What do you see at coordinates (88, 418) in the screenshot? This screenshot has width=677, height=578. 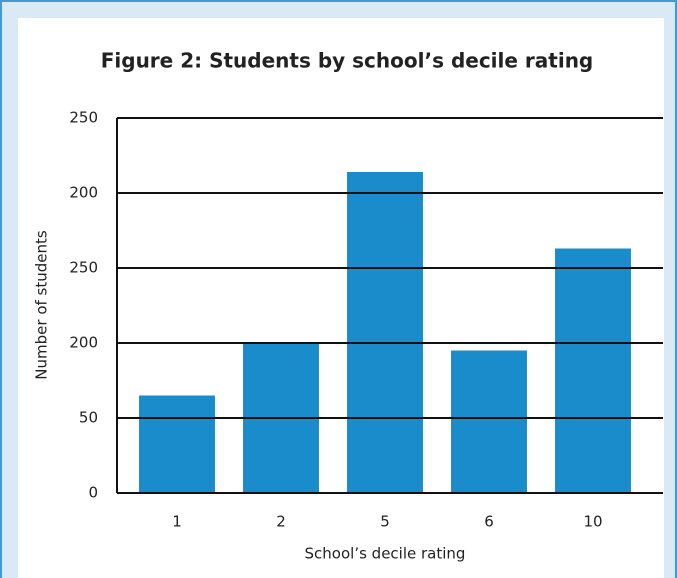 I see `y-tick-label: 50` at bounding box center [88, 418].